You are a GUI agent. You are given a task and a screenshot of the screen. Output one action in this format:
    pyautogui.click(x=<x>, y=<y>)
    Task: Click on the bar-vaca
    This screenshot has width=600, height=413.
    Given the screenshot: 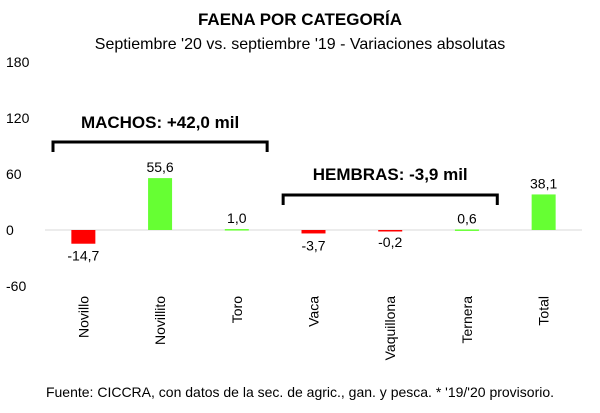 What is the action you would take?
    pyautogui.click(x=313, y=232)
    